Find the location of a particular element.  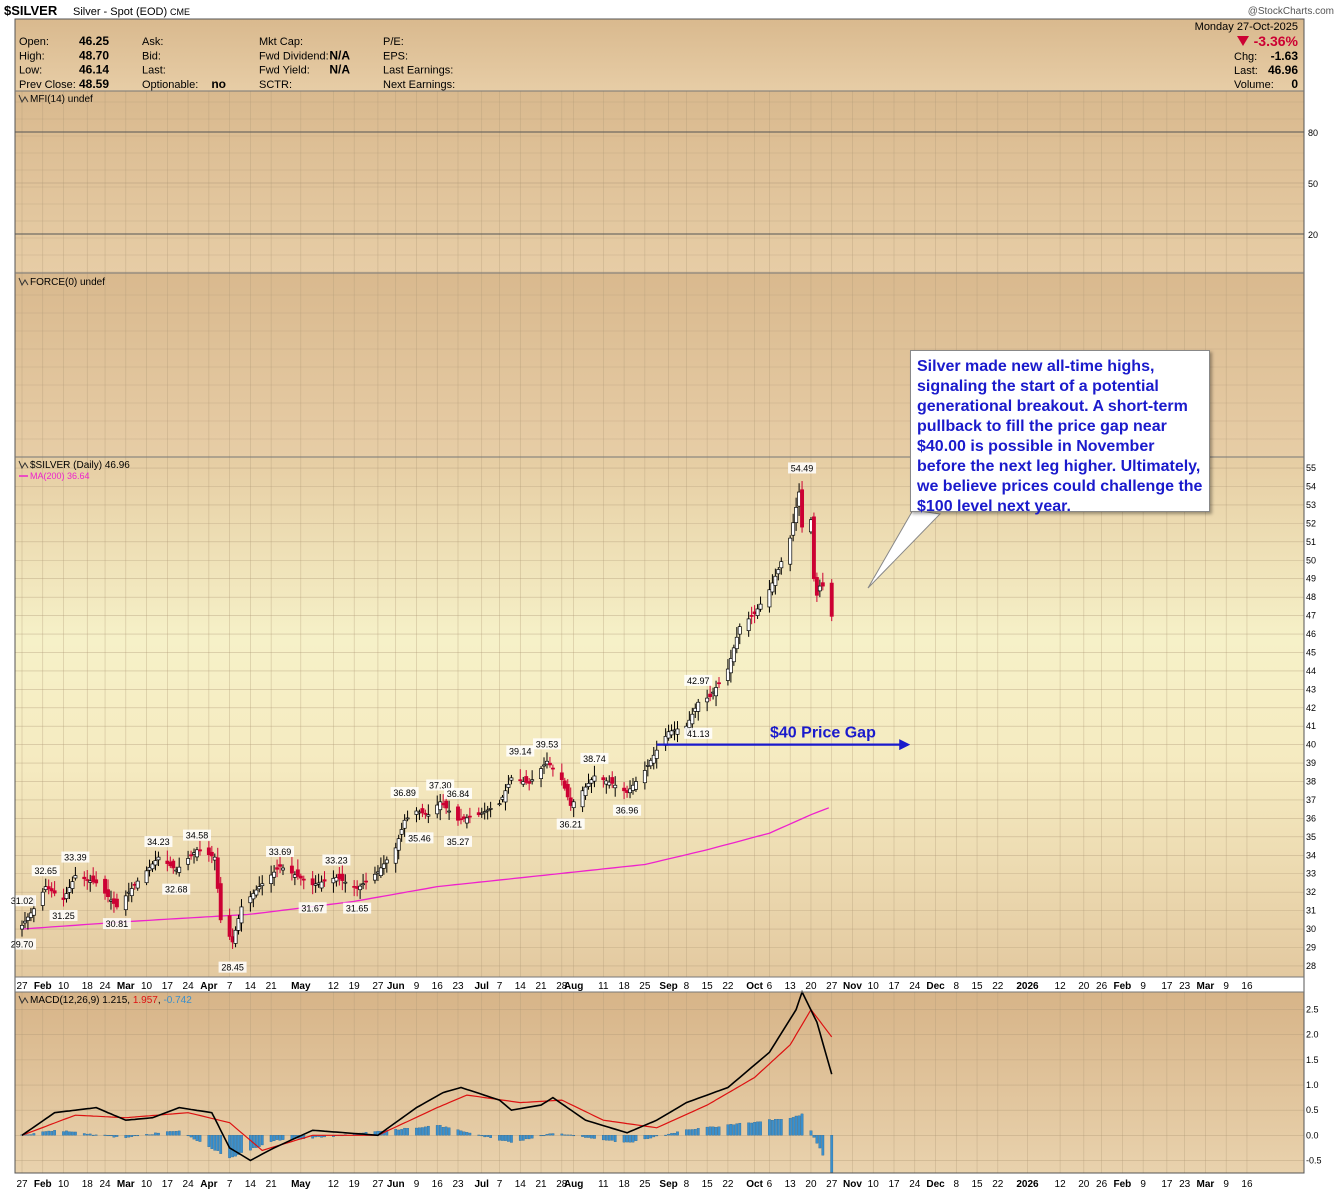

x-tick-label: 27 is located at coordinates (378, 986).